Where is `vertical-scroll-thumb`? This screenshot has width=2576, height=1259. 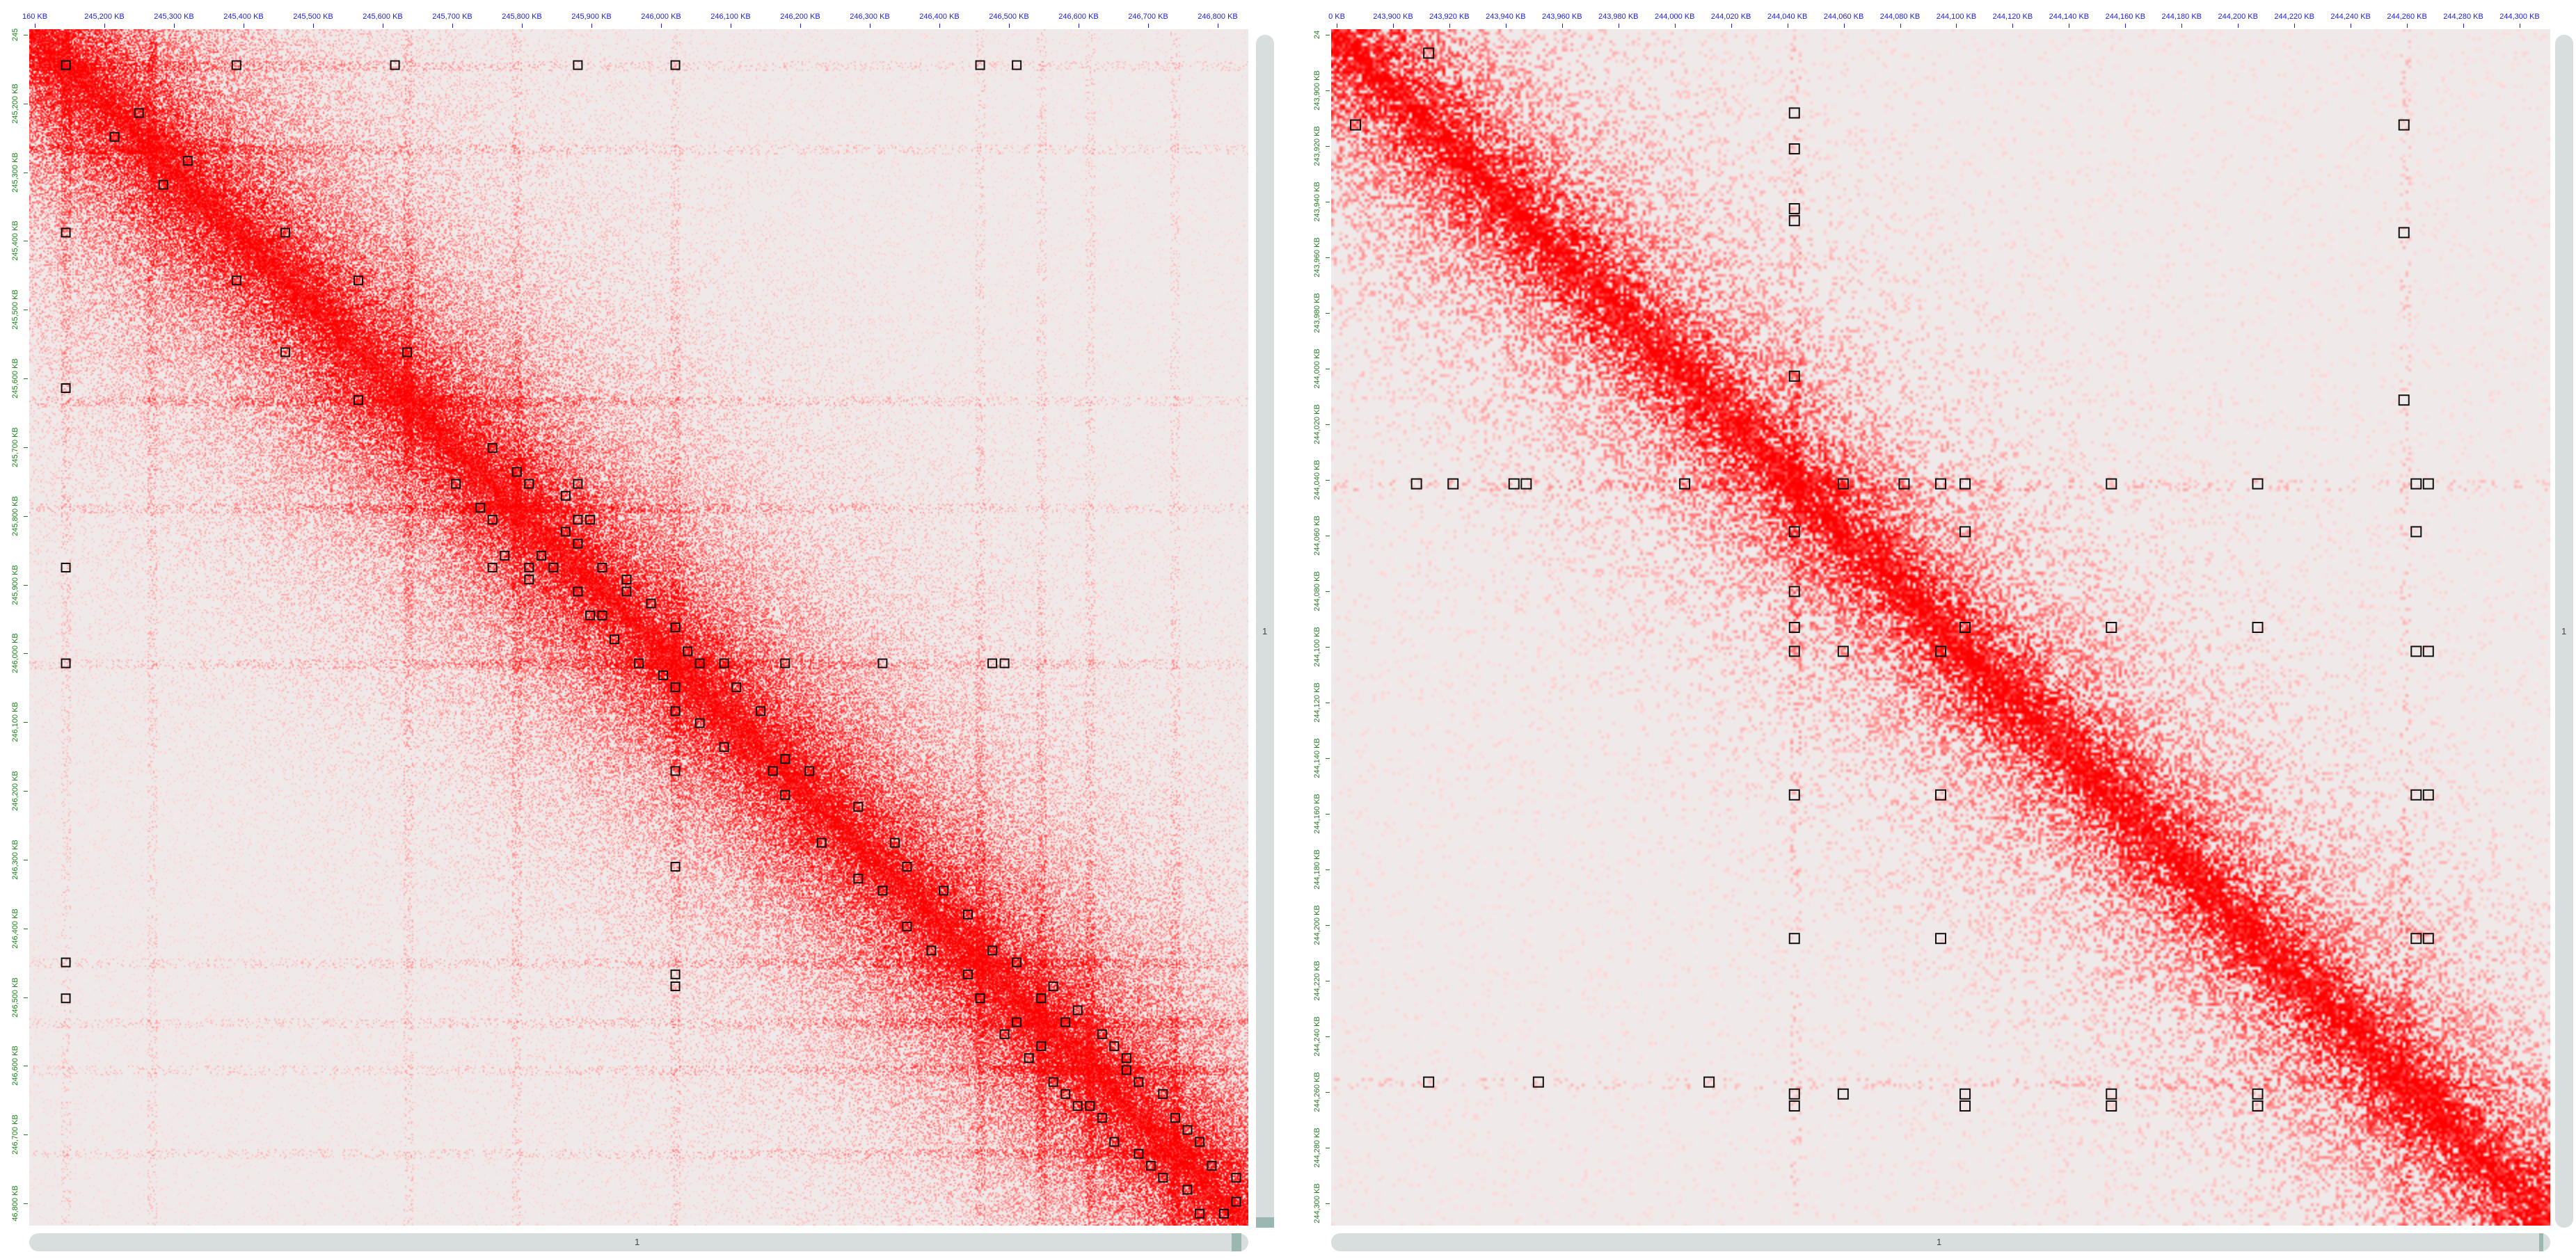
vertical-scroll-thumb is located at coordinates (1265, 1222).